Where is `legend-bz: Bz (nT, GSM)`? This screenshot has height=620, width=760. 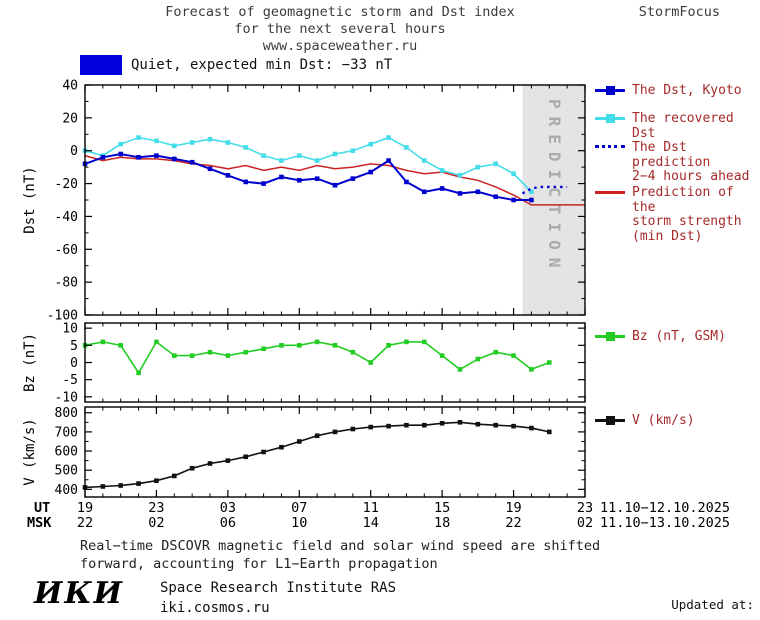 legend-bz: Bz (nT, GSM) is located at coordinates (660, 337).